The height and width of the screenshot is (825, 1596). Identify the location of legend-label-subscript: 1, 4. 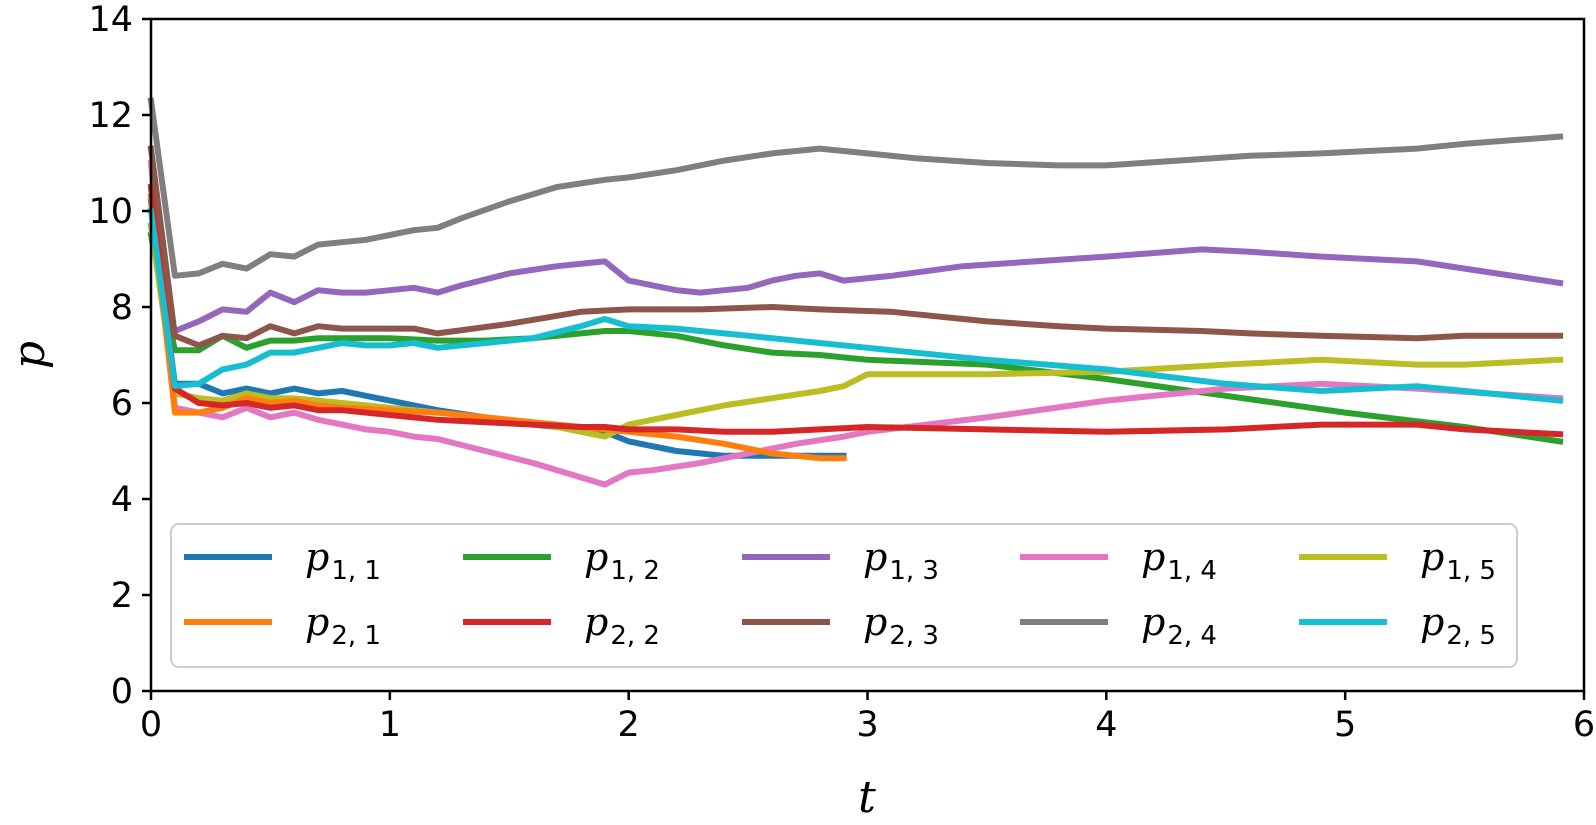
(1192, 571).